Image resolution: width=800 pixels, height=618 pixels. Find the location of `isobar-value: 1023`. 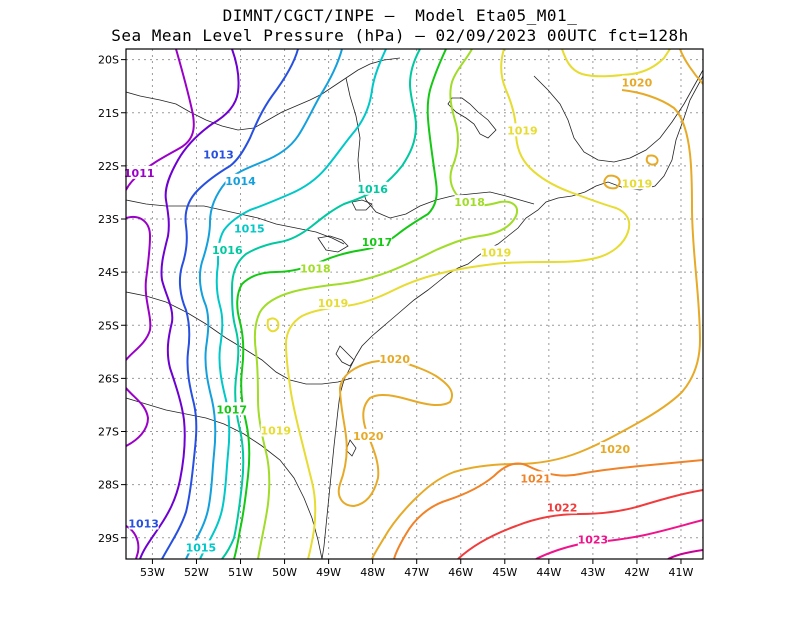

isobar-value: 1023 is located at coordinates (593, 539).